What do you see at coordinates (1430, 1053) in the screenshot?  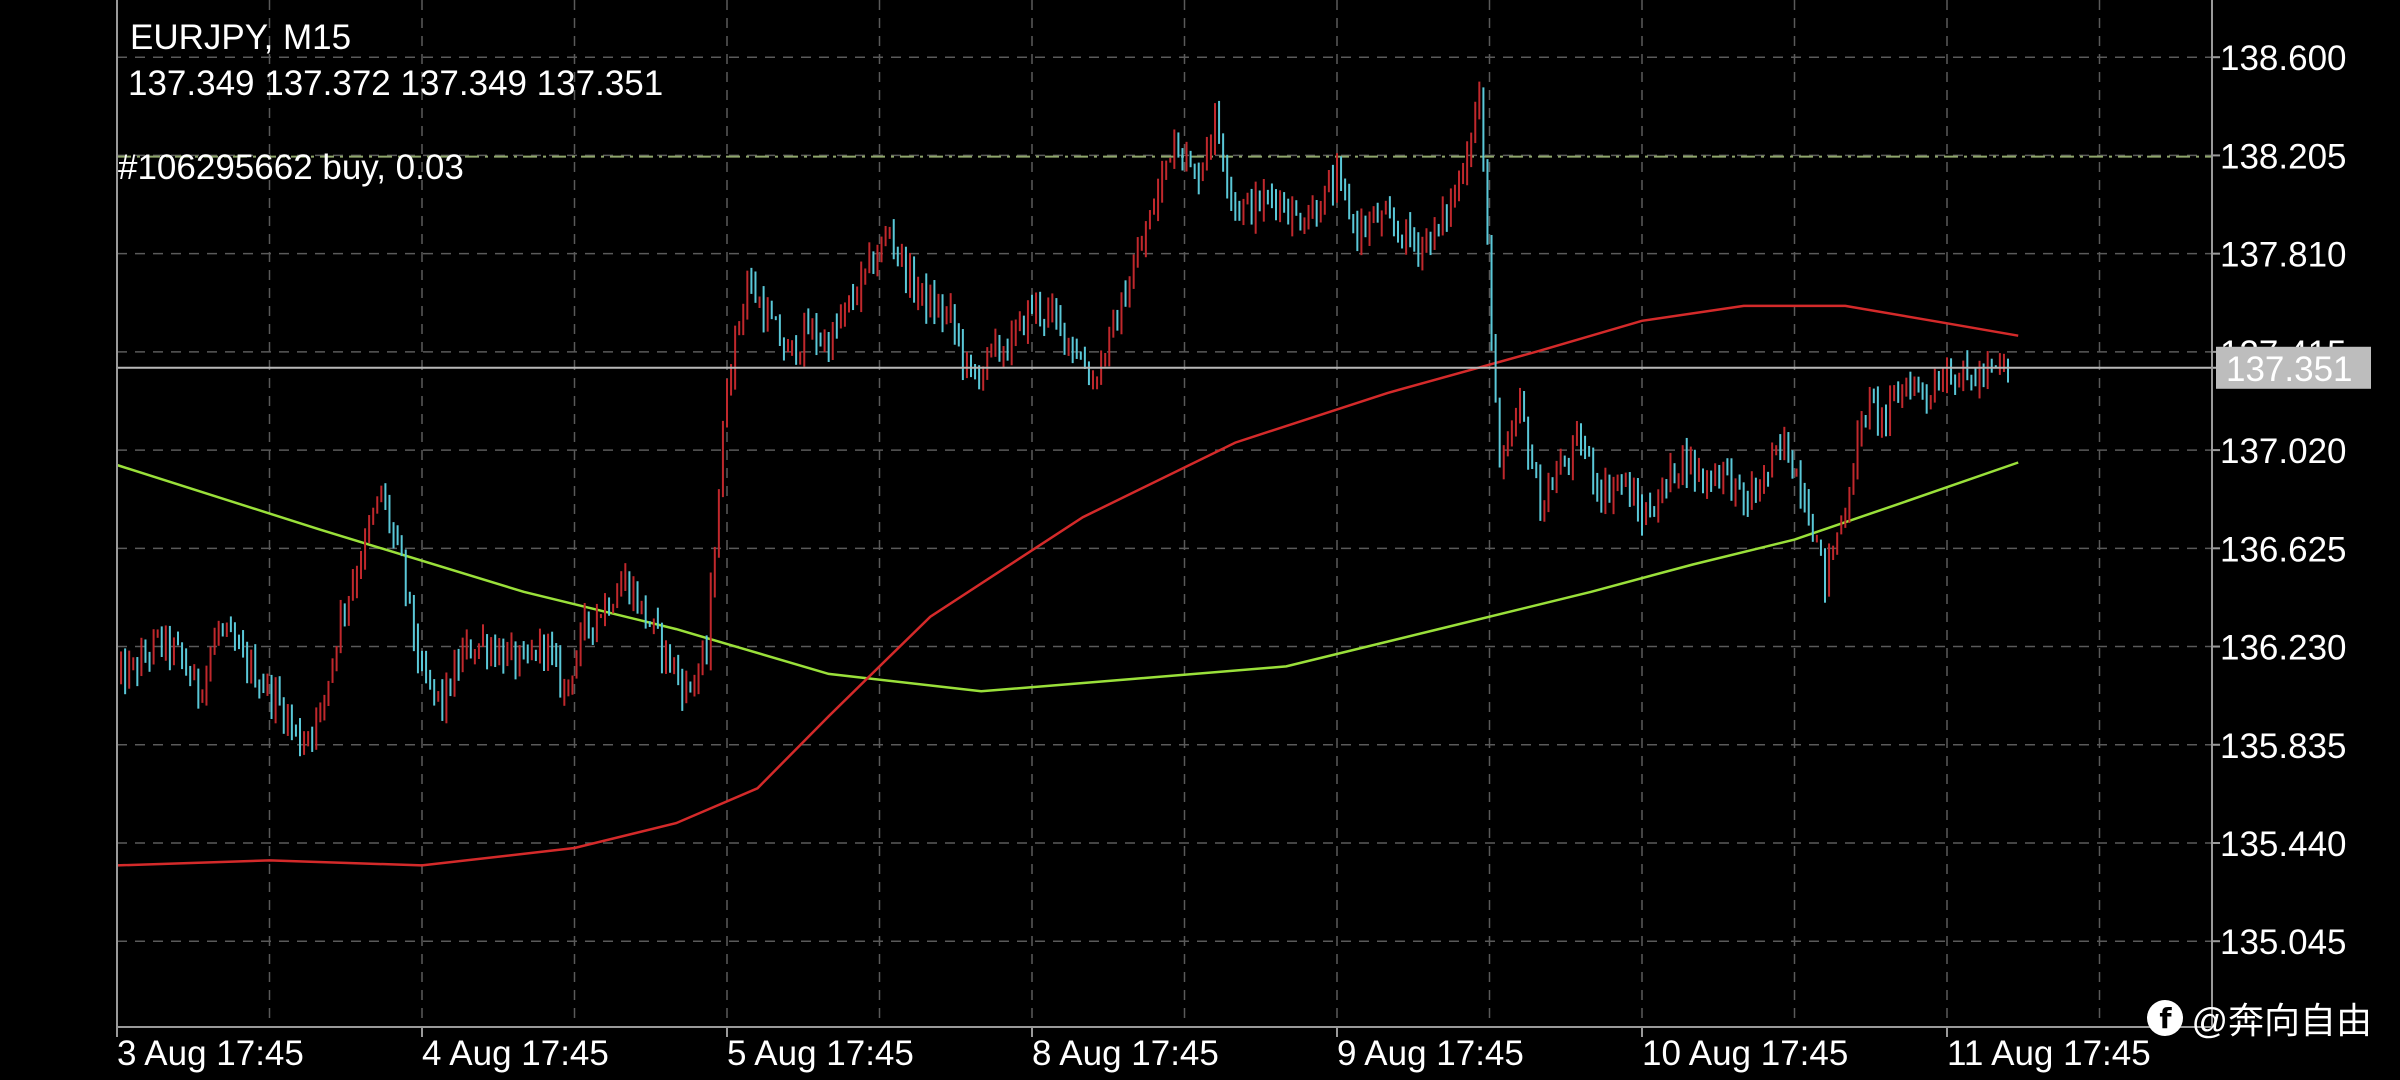 I see `x-tick-label: 9 Aug 17:45` at bounding box center [1430, 1053].